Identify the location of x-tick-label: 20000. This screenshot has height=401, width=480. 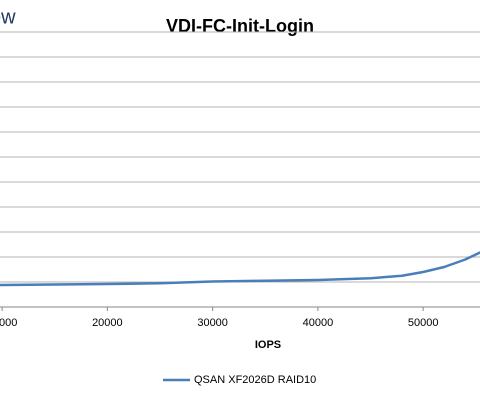
(107, 323).